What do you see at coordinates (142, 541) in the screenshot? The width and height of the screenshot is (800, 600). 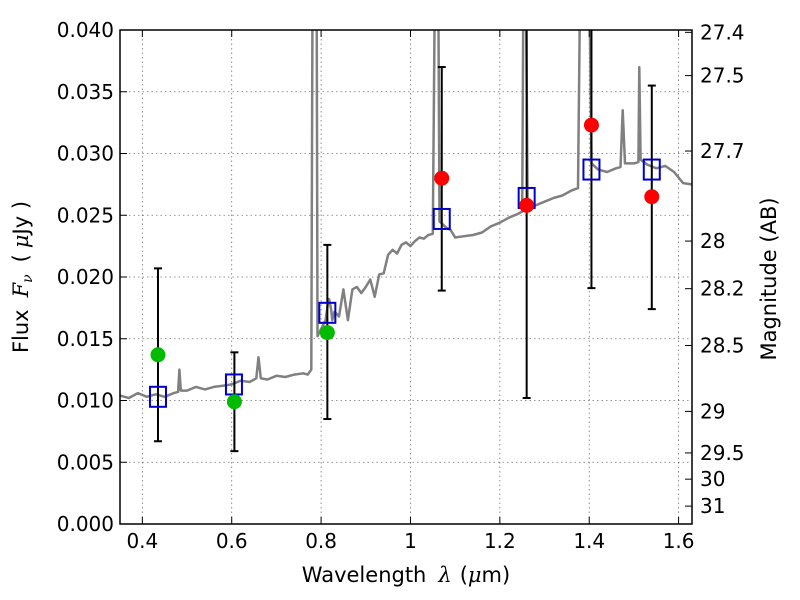 I see `x-tick-label: 0.4` at bounding box center [142, 541].